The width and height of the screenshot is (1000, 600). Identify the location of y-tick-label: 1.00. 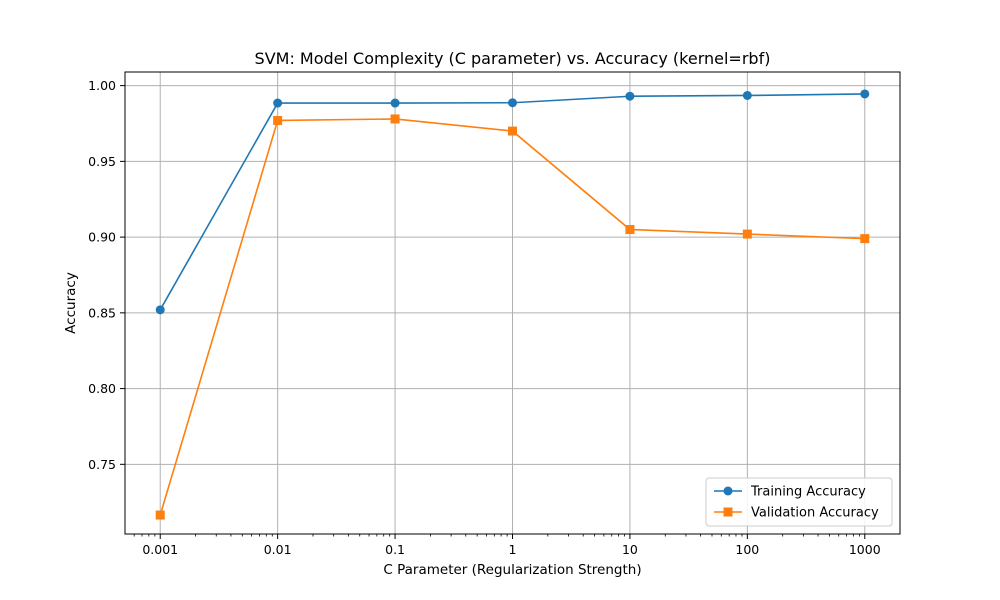
(102, 85).